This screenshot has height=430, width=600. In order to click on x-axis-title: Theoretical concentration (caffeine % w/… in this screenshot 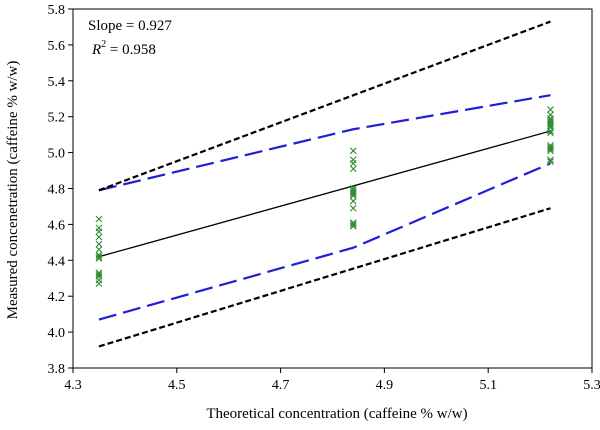, I will do `click(336, 414)`.